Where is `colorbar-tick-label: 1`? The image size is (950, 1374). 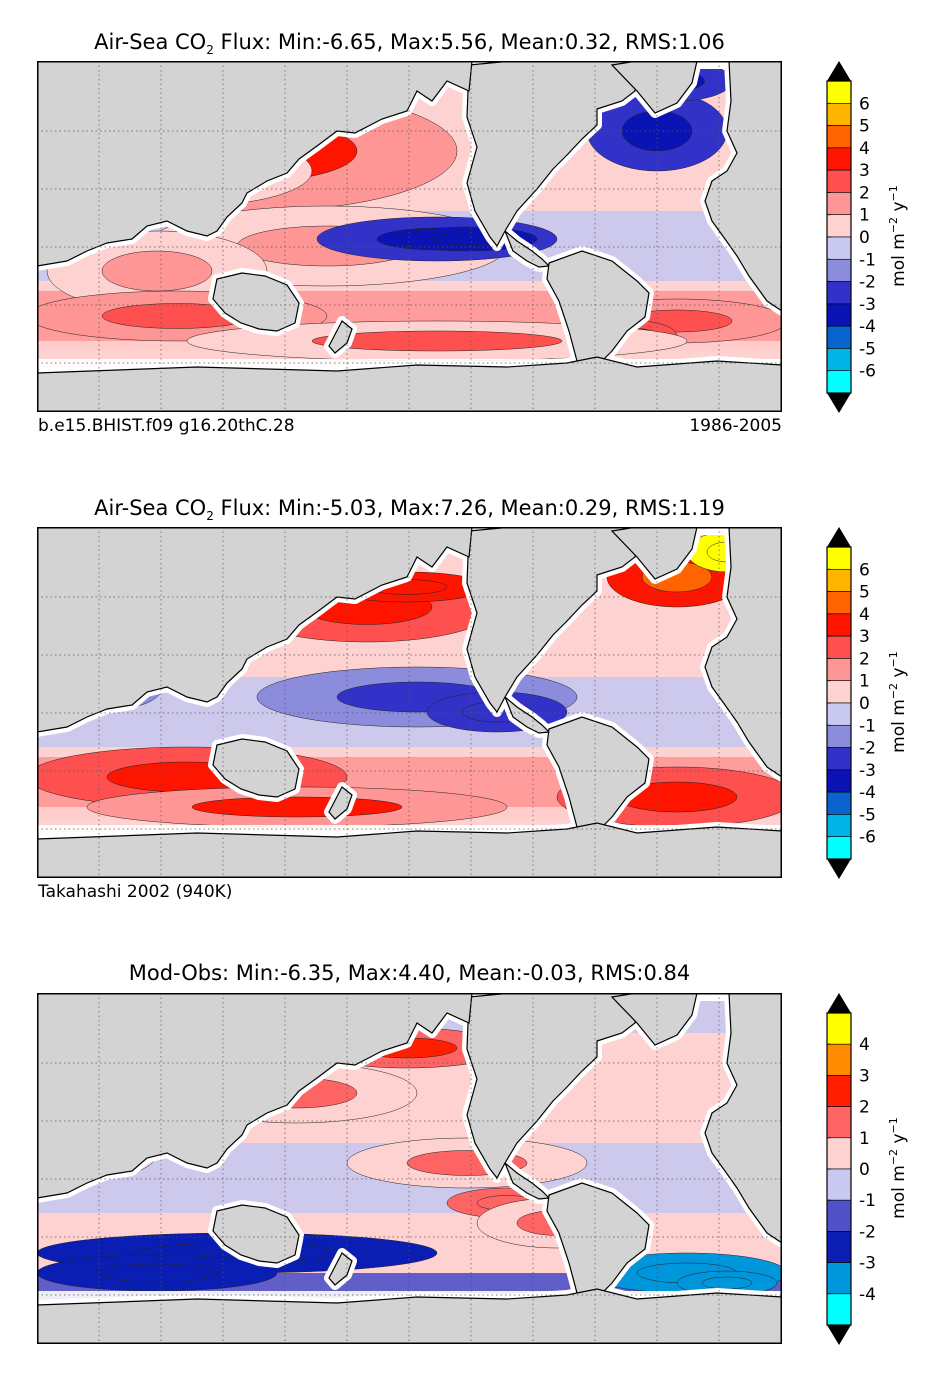 colorbar-tick-label: 1 is located at coordinates (864, 216).